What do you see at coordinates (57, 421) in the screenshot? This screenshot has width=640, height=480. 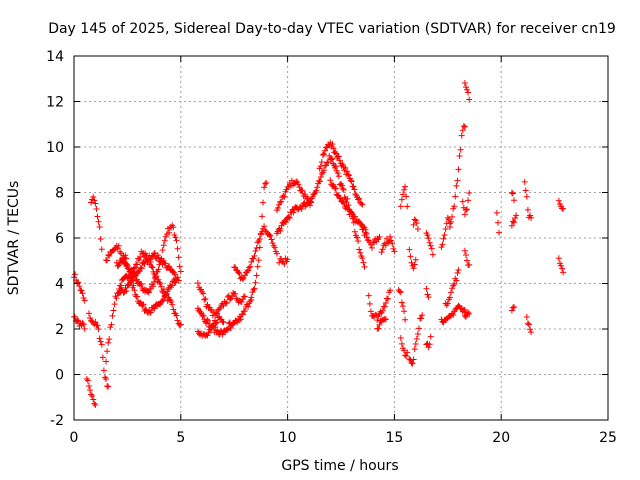 I see `y-tick-label: -2` at bounding box center [57, 421].